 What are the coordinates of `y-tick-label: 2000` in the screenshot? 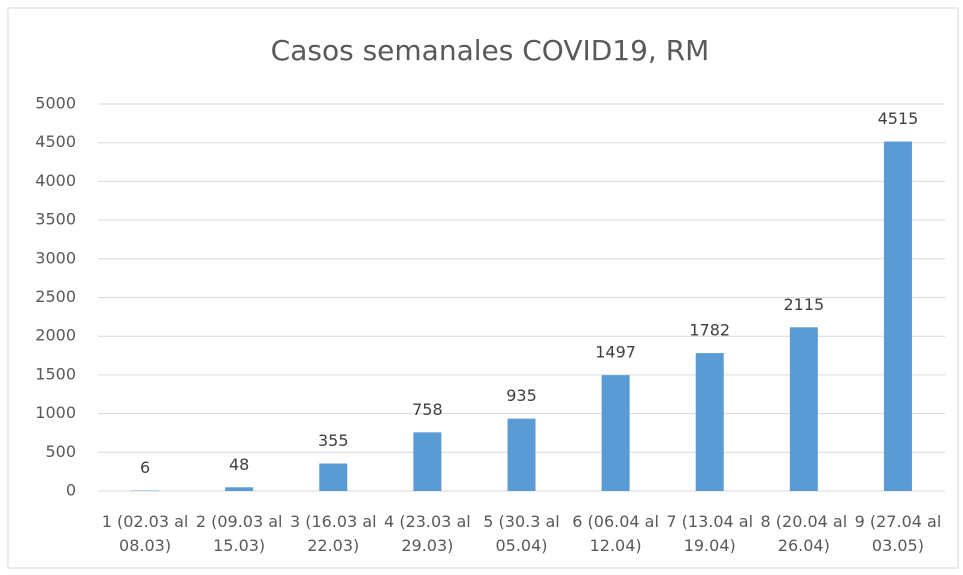 It's located at (55, 335).